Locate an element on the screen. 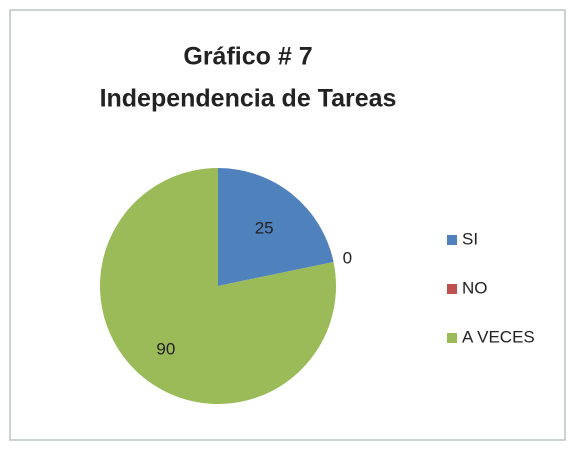  chart-title: Independencia de Tareas is located at coordinates (248, 99).